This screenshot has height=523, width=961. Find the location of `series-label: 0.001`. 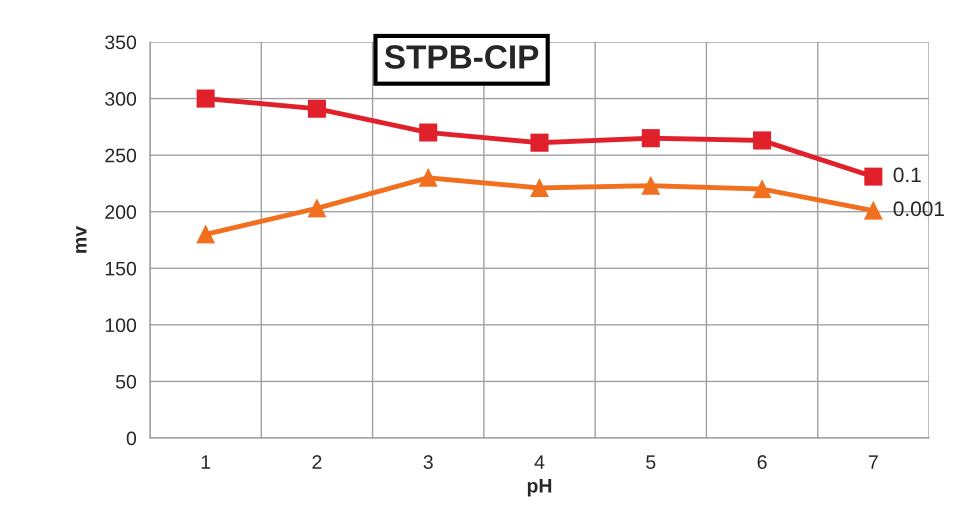

series-label: 0.001 is located at coordinates (919, 208).